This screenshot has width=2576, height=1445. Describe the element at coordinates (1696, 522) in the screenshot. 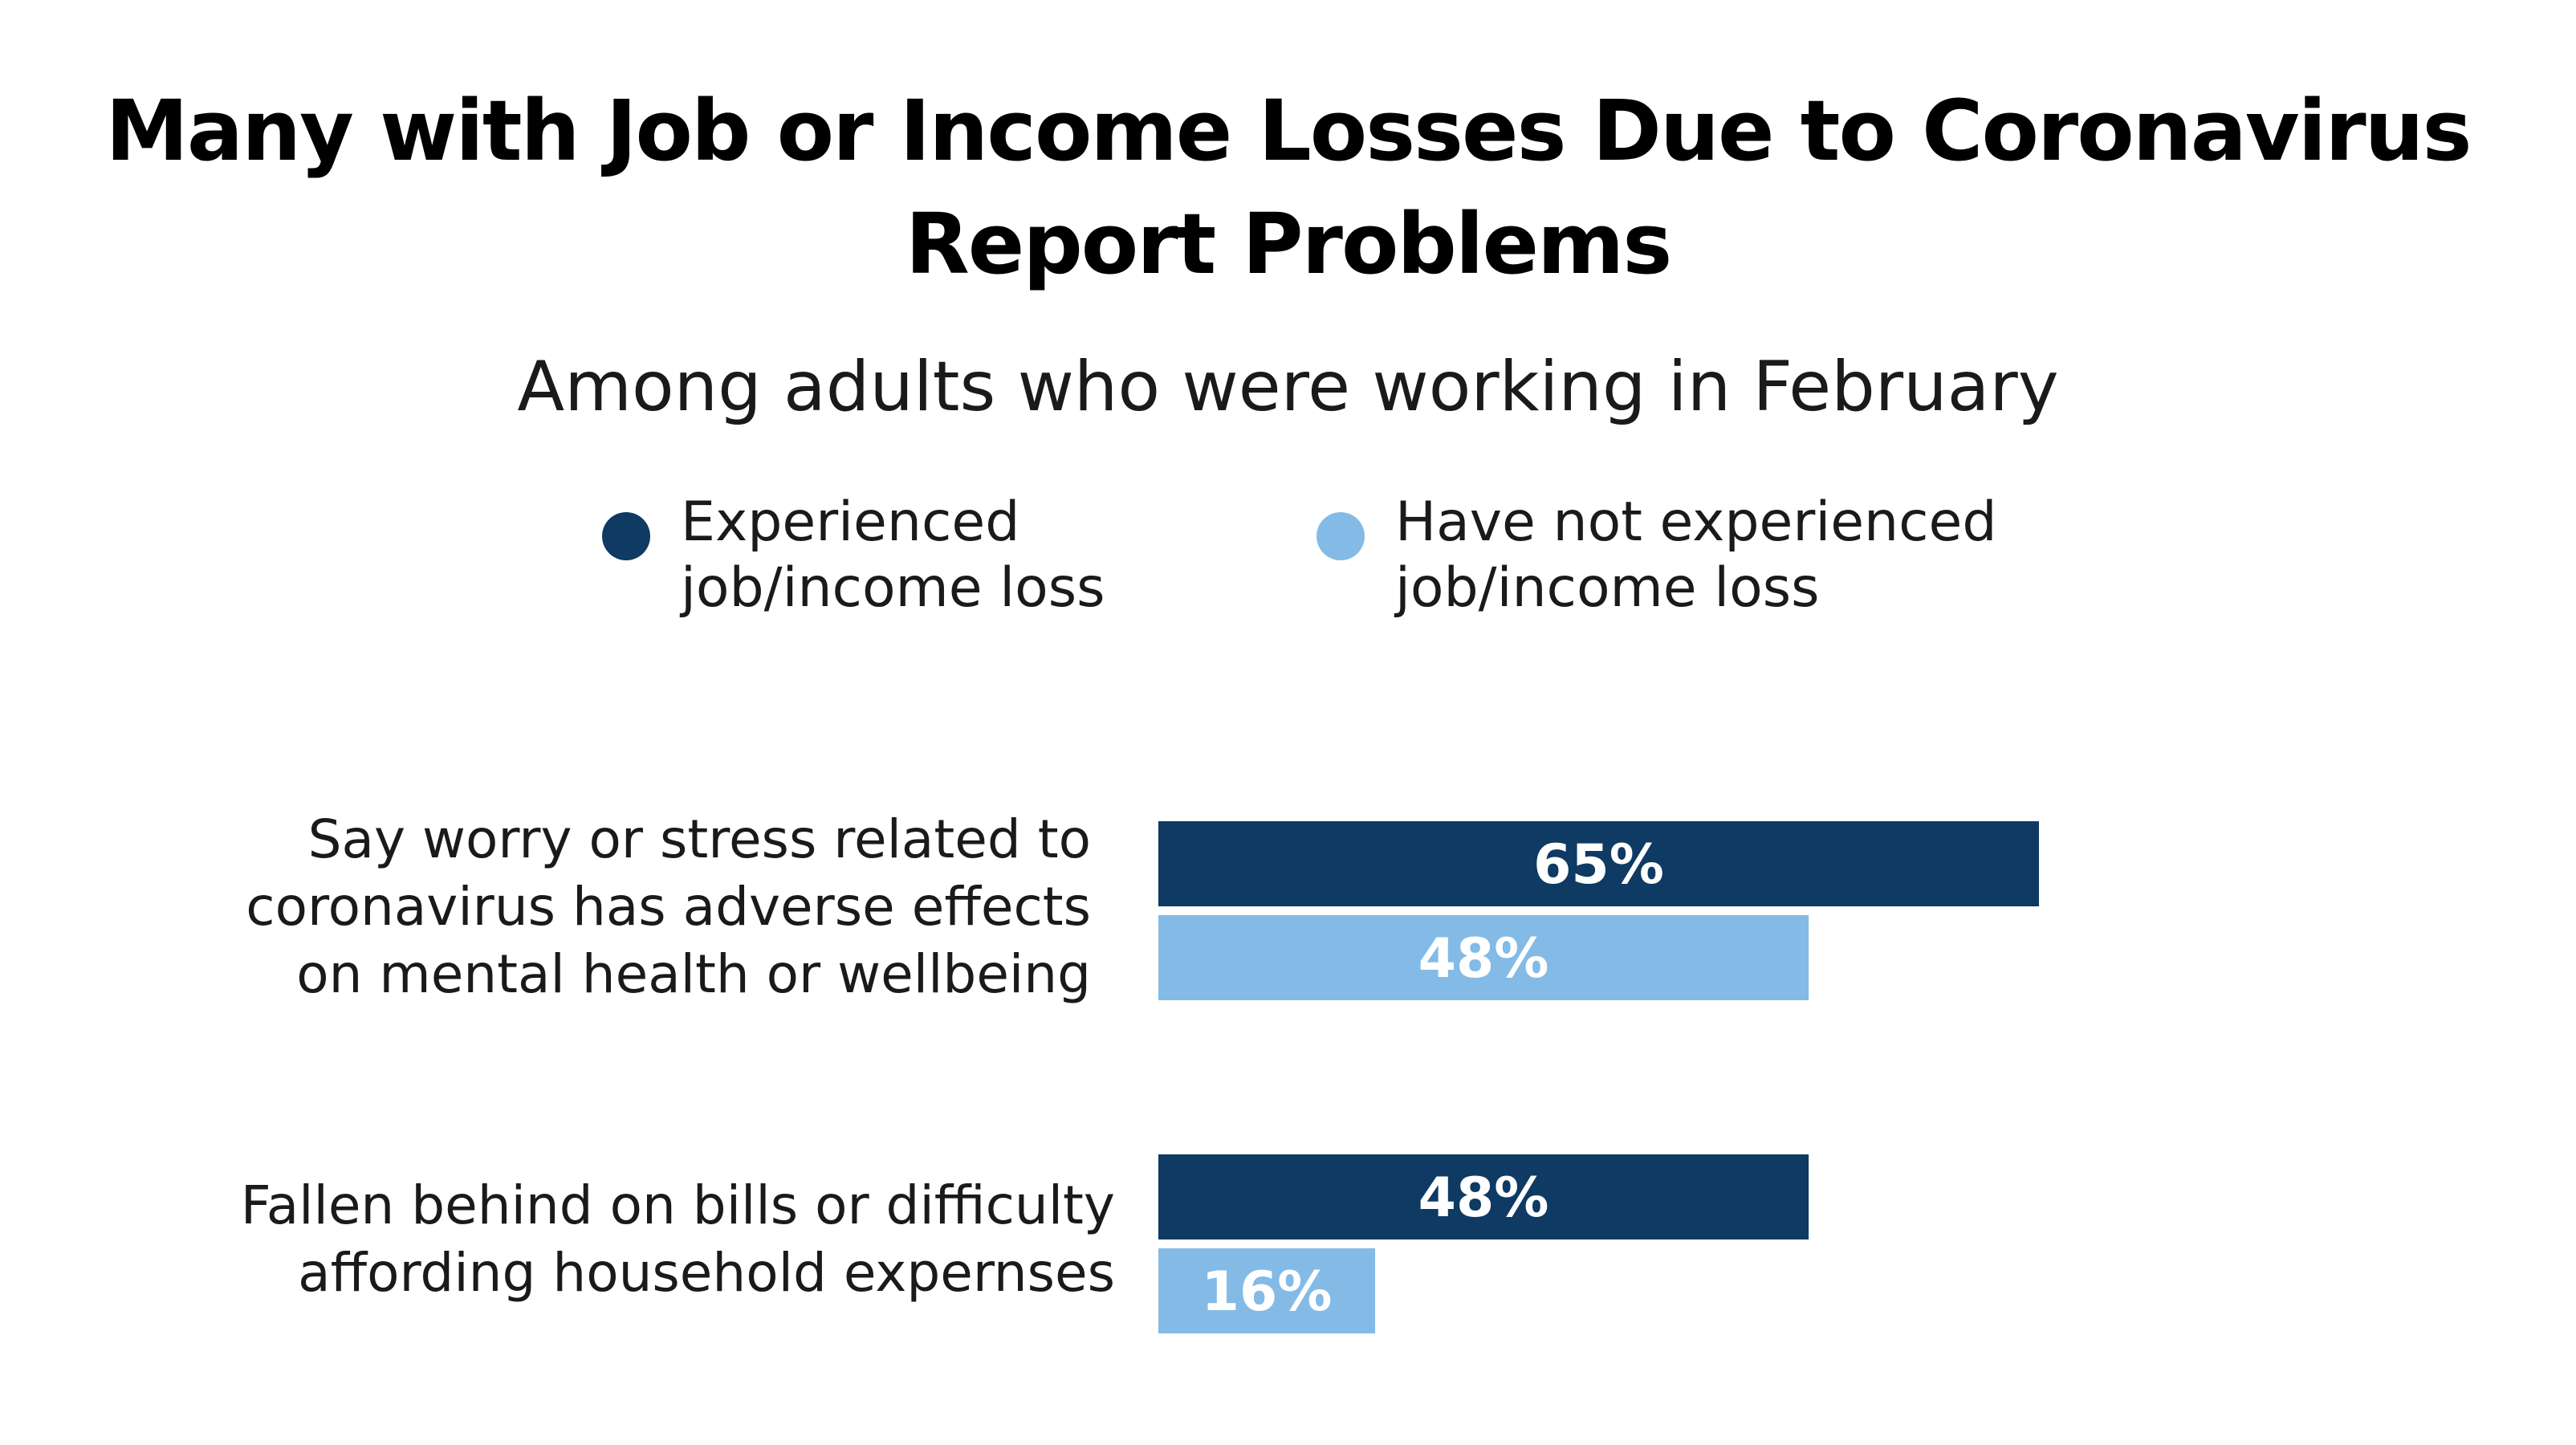

I see `legend-label-line: Have not experienced` at that location.